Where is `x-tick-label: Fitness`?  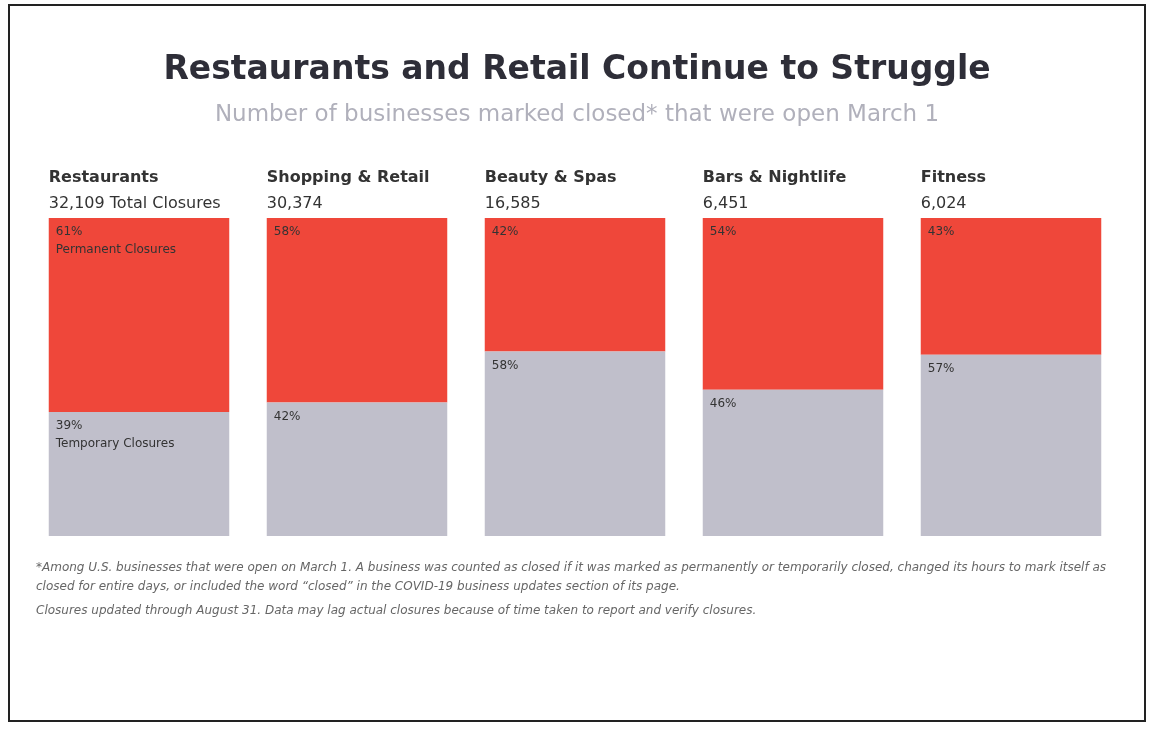
x-tick-label: Fitness is located at coordinates (953, 177).